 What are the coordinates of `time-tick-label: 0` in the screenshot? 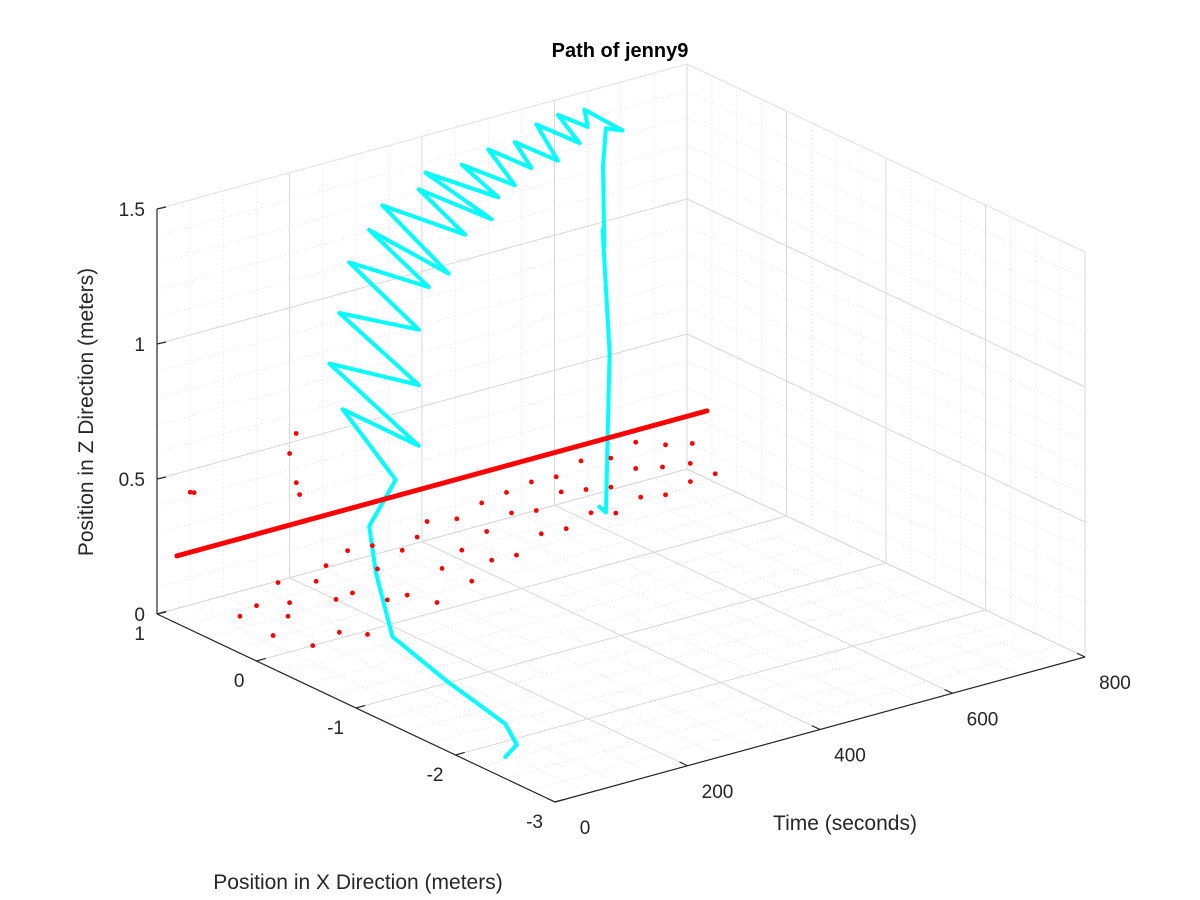 It's located at (585, 828).